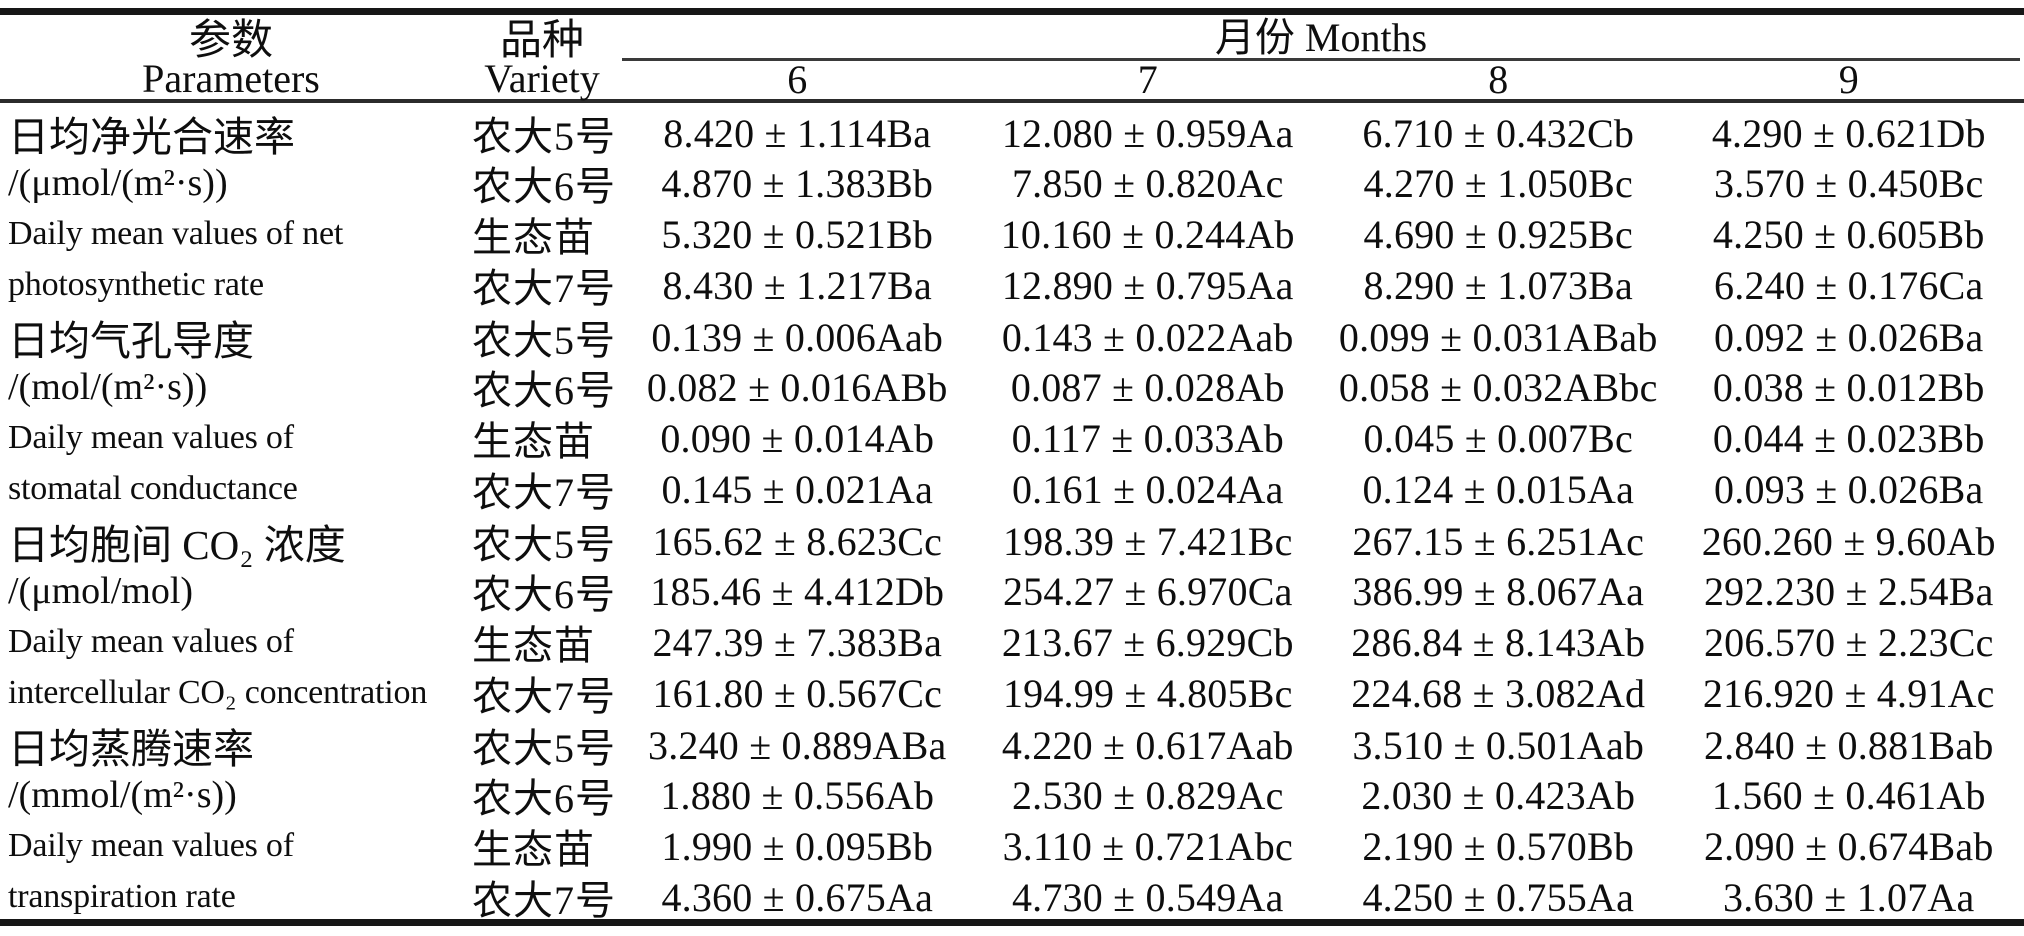  I want to click on value-cell: 5.320 ± 0.521Bb, so click(797, 234).